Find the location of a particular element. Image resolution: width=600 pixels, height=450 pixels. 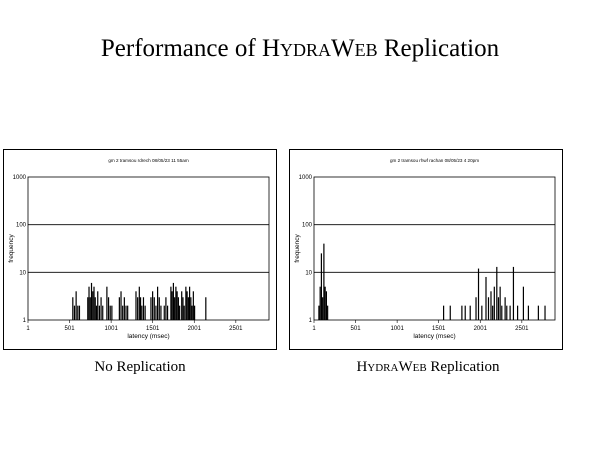

caption-suffix: Replication is located at coordinates (463, 367).